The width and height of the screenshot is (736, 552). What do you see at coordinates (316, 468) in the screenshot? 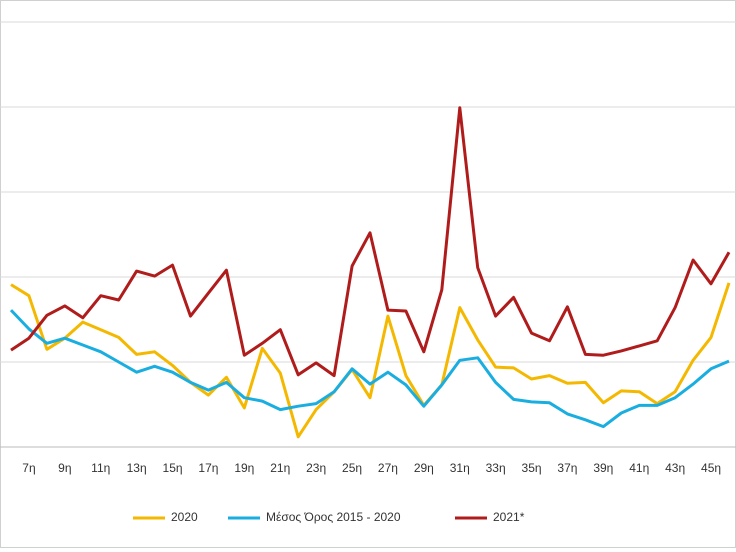
I see `x-tick-label: 23η` at bounding box center [316, 468].